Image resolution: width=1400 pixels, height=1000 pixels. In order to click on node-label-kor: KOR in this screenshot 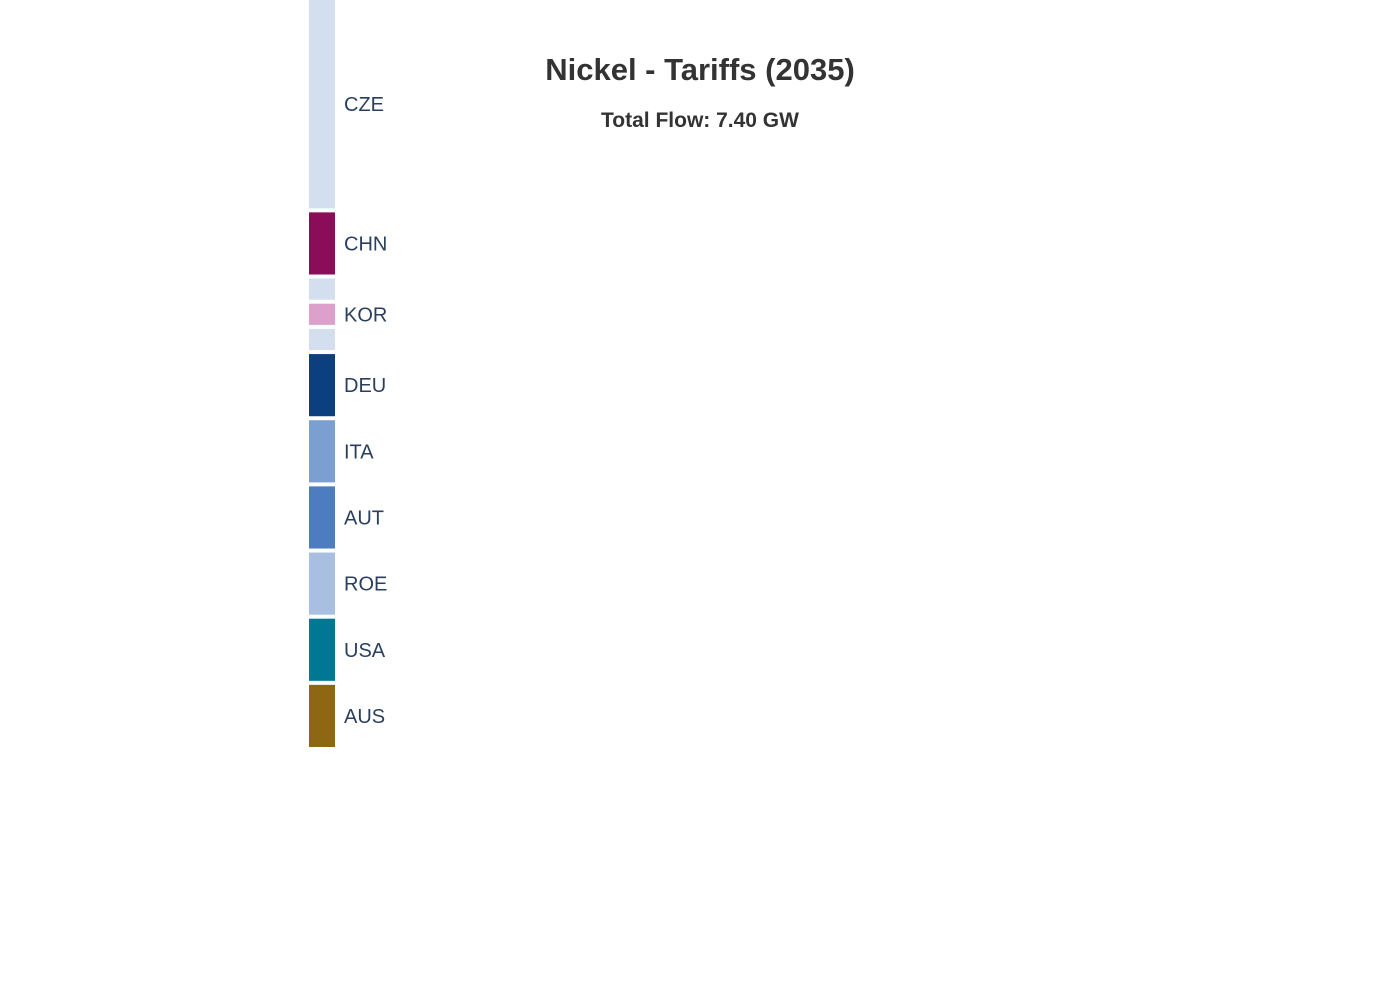, I will do `click(365, 315)`.